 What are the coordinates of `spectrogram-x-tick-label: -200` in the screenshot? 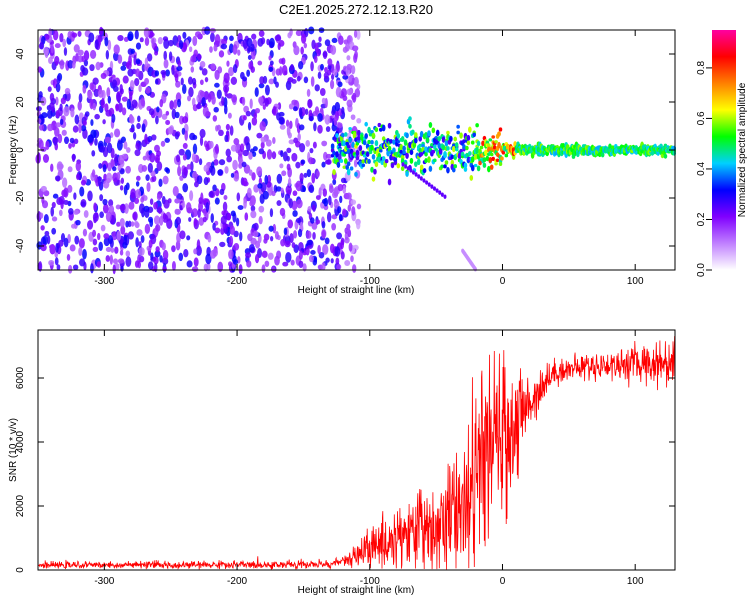 It's located at (237, 281).